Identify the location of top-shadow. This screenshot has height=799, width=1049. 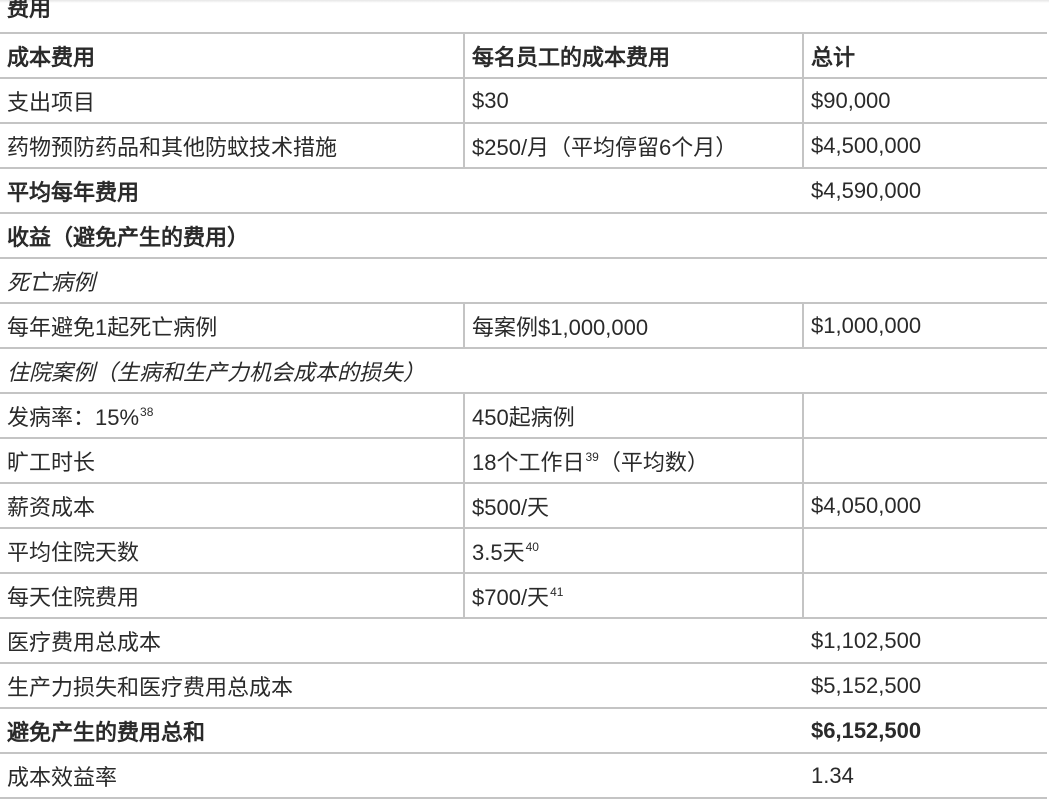
(524, 1).